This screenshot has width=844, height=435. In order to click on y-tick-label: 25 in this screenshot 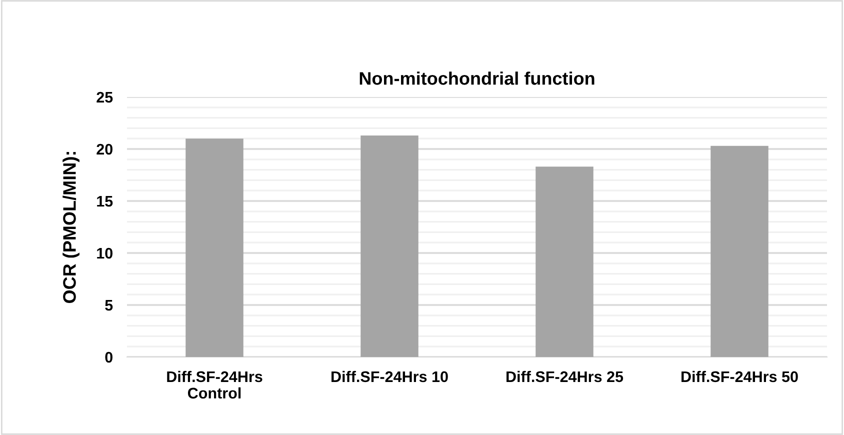, I will do `click(104, 97)`.